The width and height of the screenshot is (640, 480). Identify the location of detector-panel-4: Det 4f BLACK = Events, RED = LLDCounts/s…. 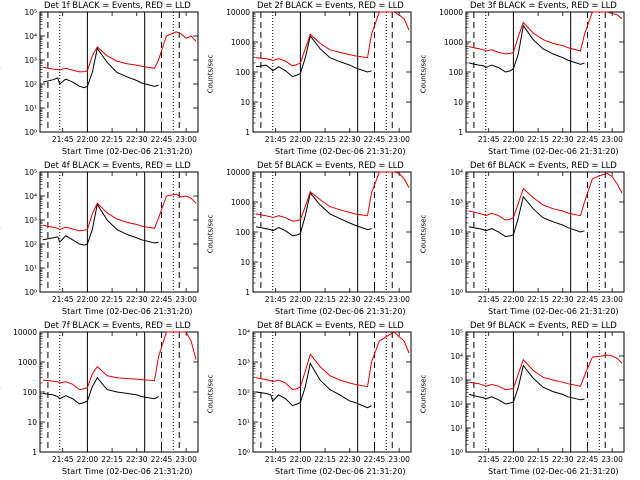
(106, 240).